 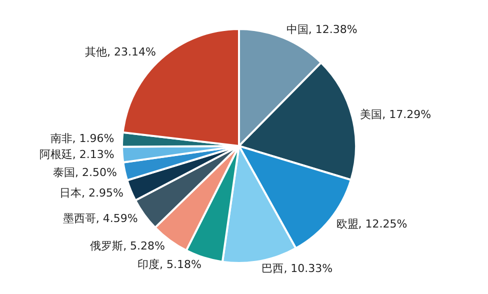 I want to click on slice-label: 美国, 17.29%, so click(x=396, y=114).